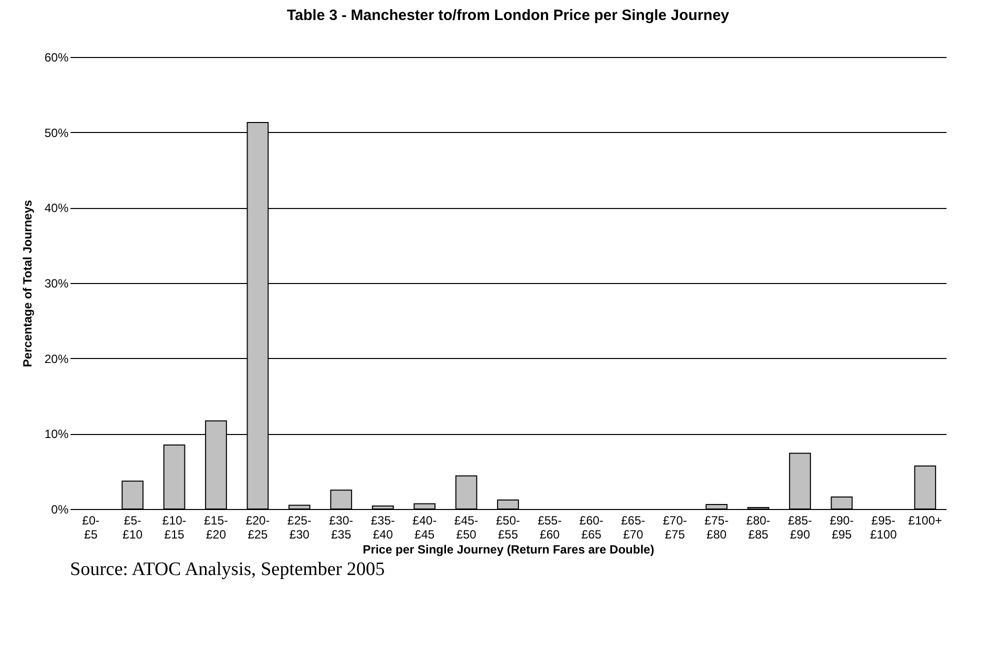  I want to click on x-tick-label: £35-£40, so click(382, 528).